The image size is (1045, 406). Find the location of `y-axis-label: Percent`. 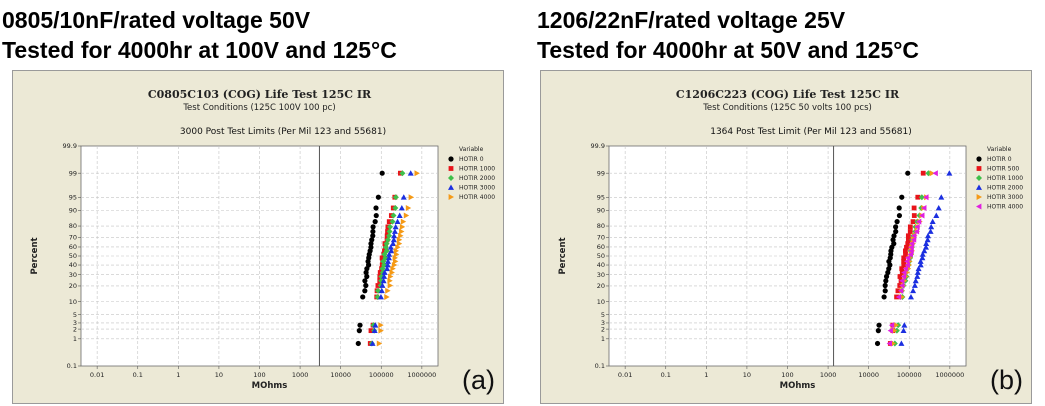

y-axis-label: Percent is located at coordinates (563, 255).